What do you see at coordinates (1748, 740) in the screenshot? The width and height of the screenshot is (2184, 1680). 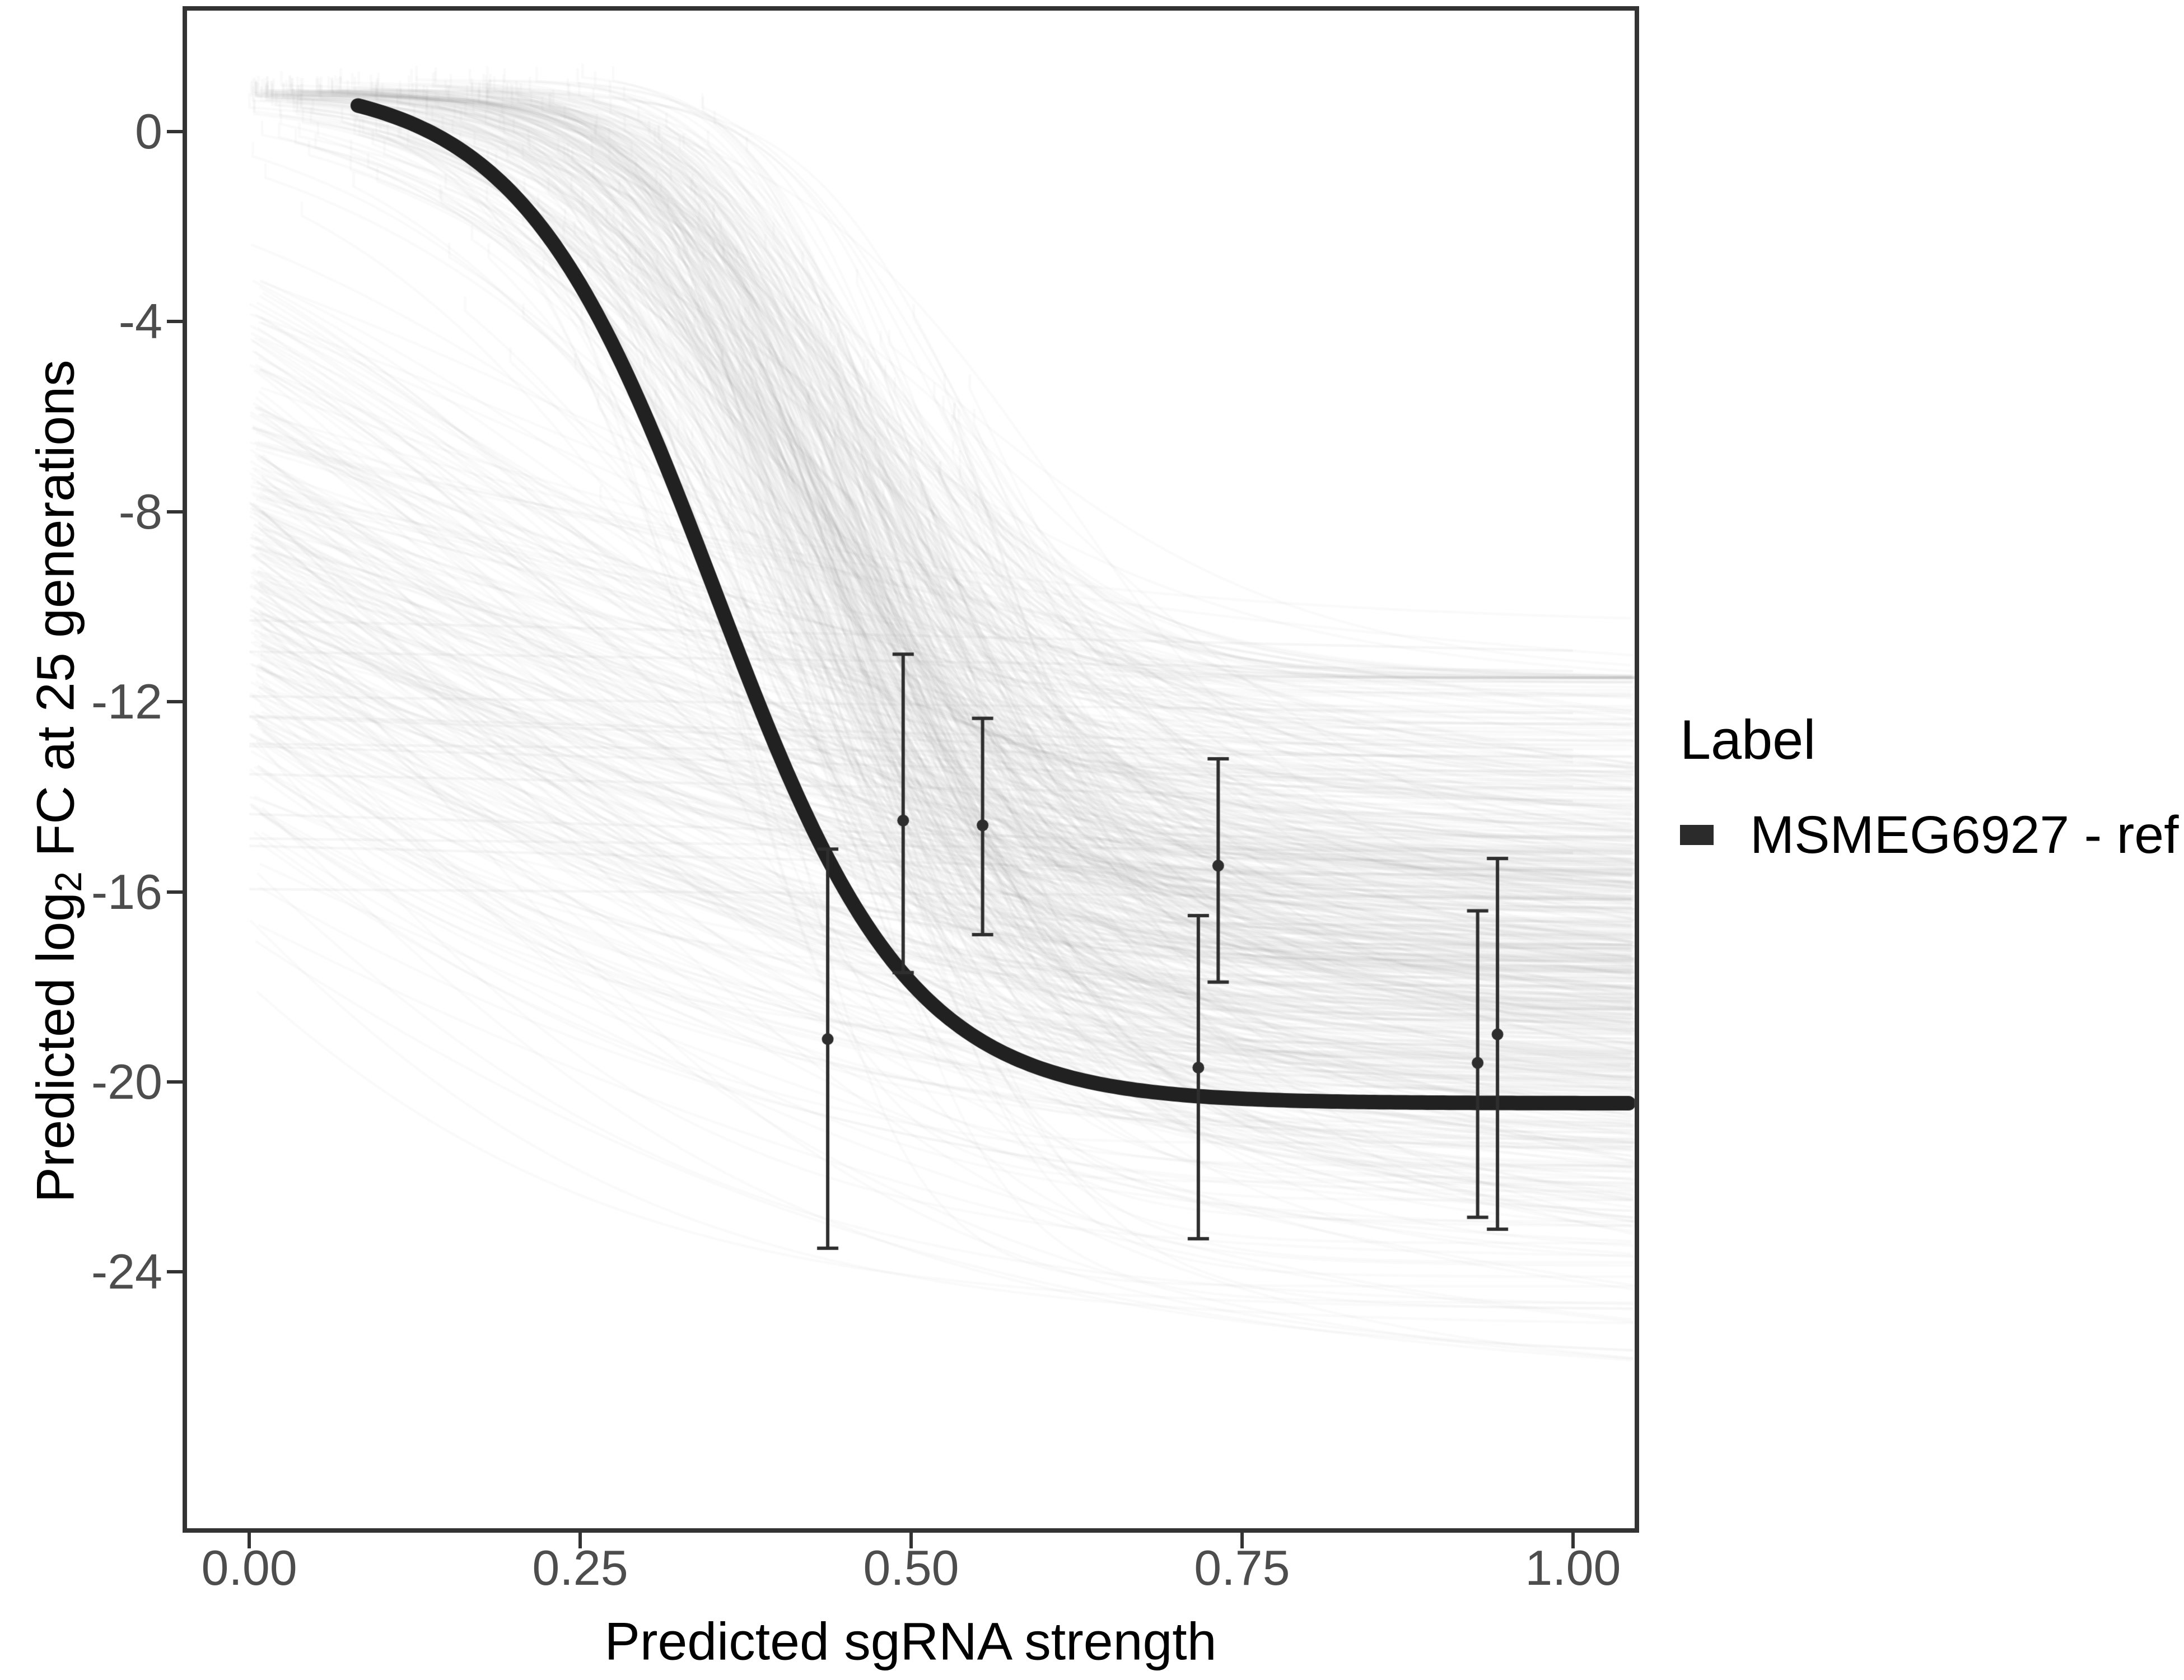 I see `legend-title: Label` at bounding box center [1748, 740].